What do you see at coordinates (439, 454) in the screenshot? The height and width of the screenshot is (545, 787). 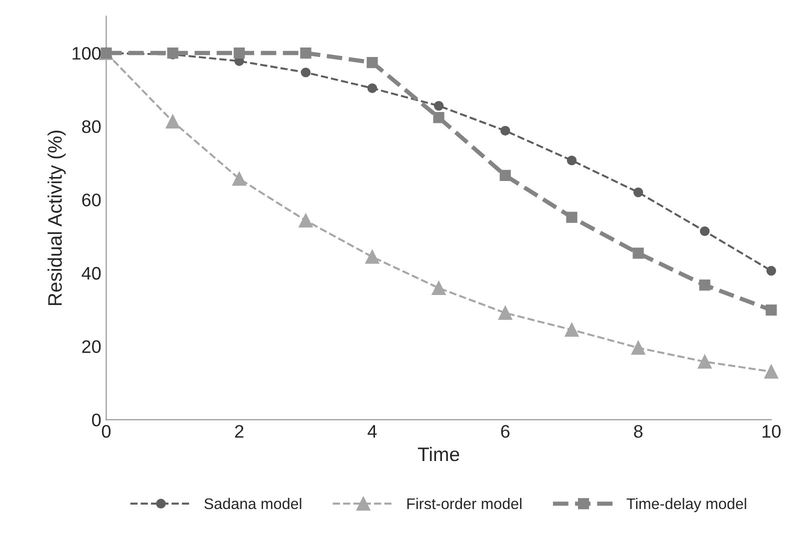 I see `x-axis-title: Time` at bounding box center [439, 454].